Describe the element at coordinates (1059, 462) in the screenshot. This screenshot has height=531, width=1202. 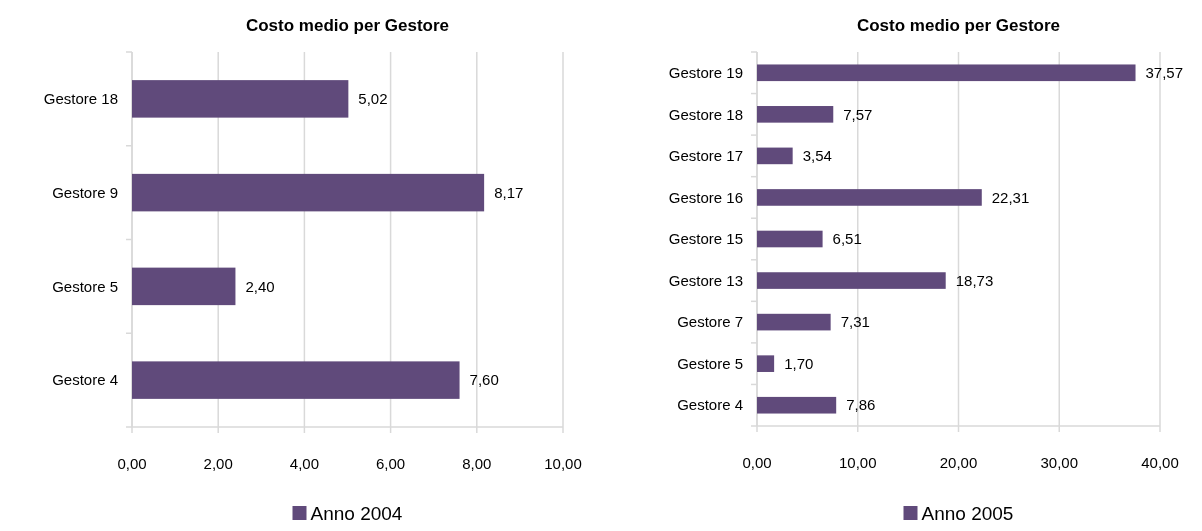
I see `x-tick-label: 30,00` at that location.